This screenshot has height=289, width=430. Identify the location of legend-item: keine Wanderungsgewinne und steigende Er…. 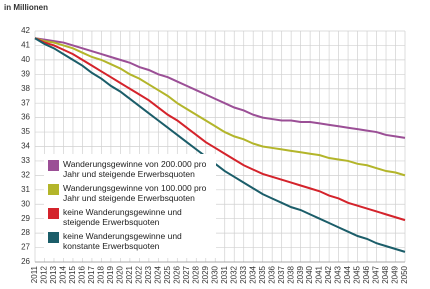
(130, 217).